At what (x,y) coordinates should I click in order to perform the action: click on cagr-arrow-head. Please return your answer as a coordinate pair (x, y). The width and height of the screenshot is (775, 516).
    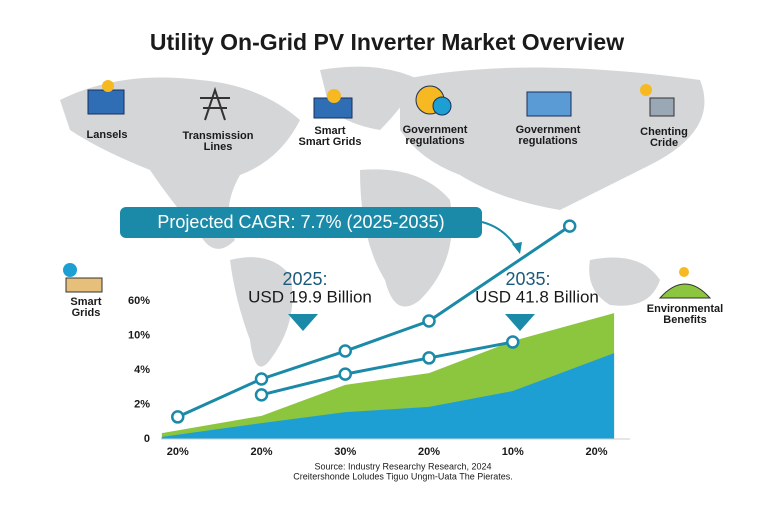
    Looking at the image, I should click on (517, 248).